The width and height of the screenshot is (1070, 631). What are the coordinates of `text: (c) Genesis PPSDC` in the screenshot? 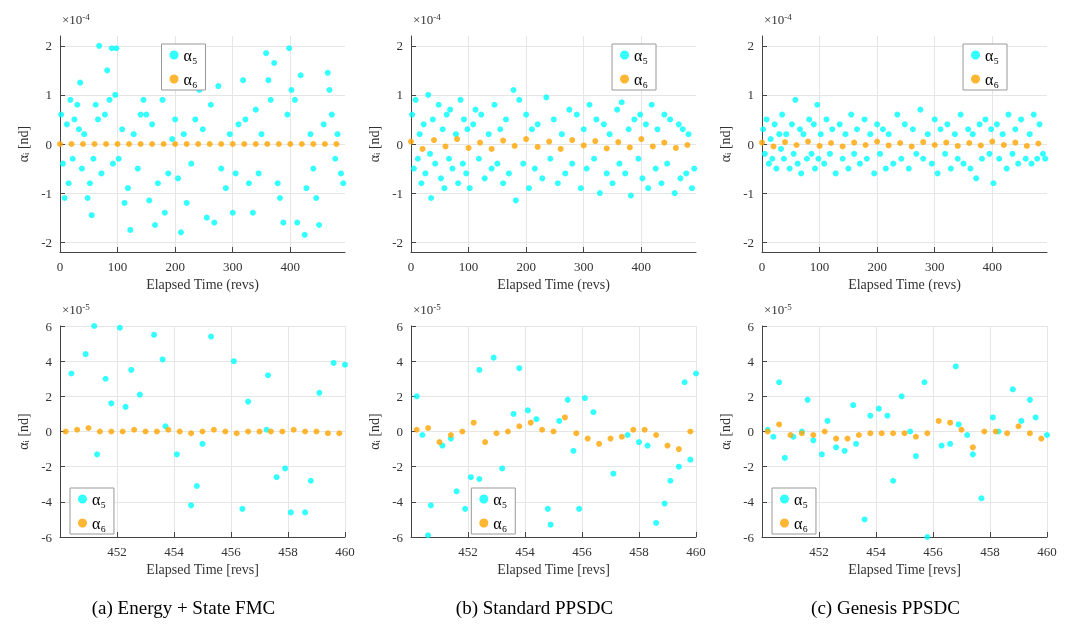 It's located at (885, 608).